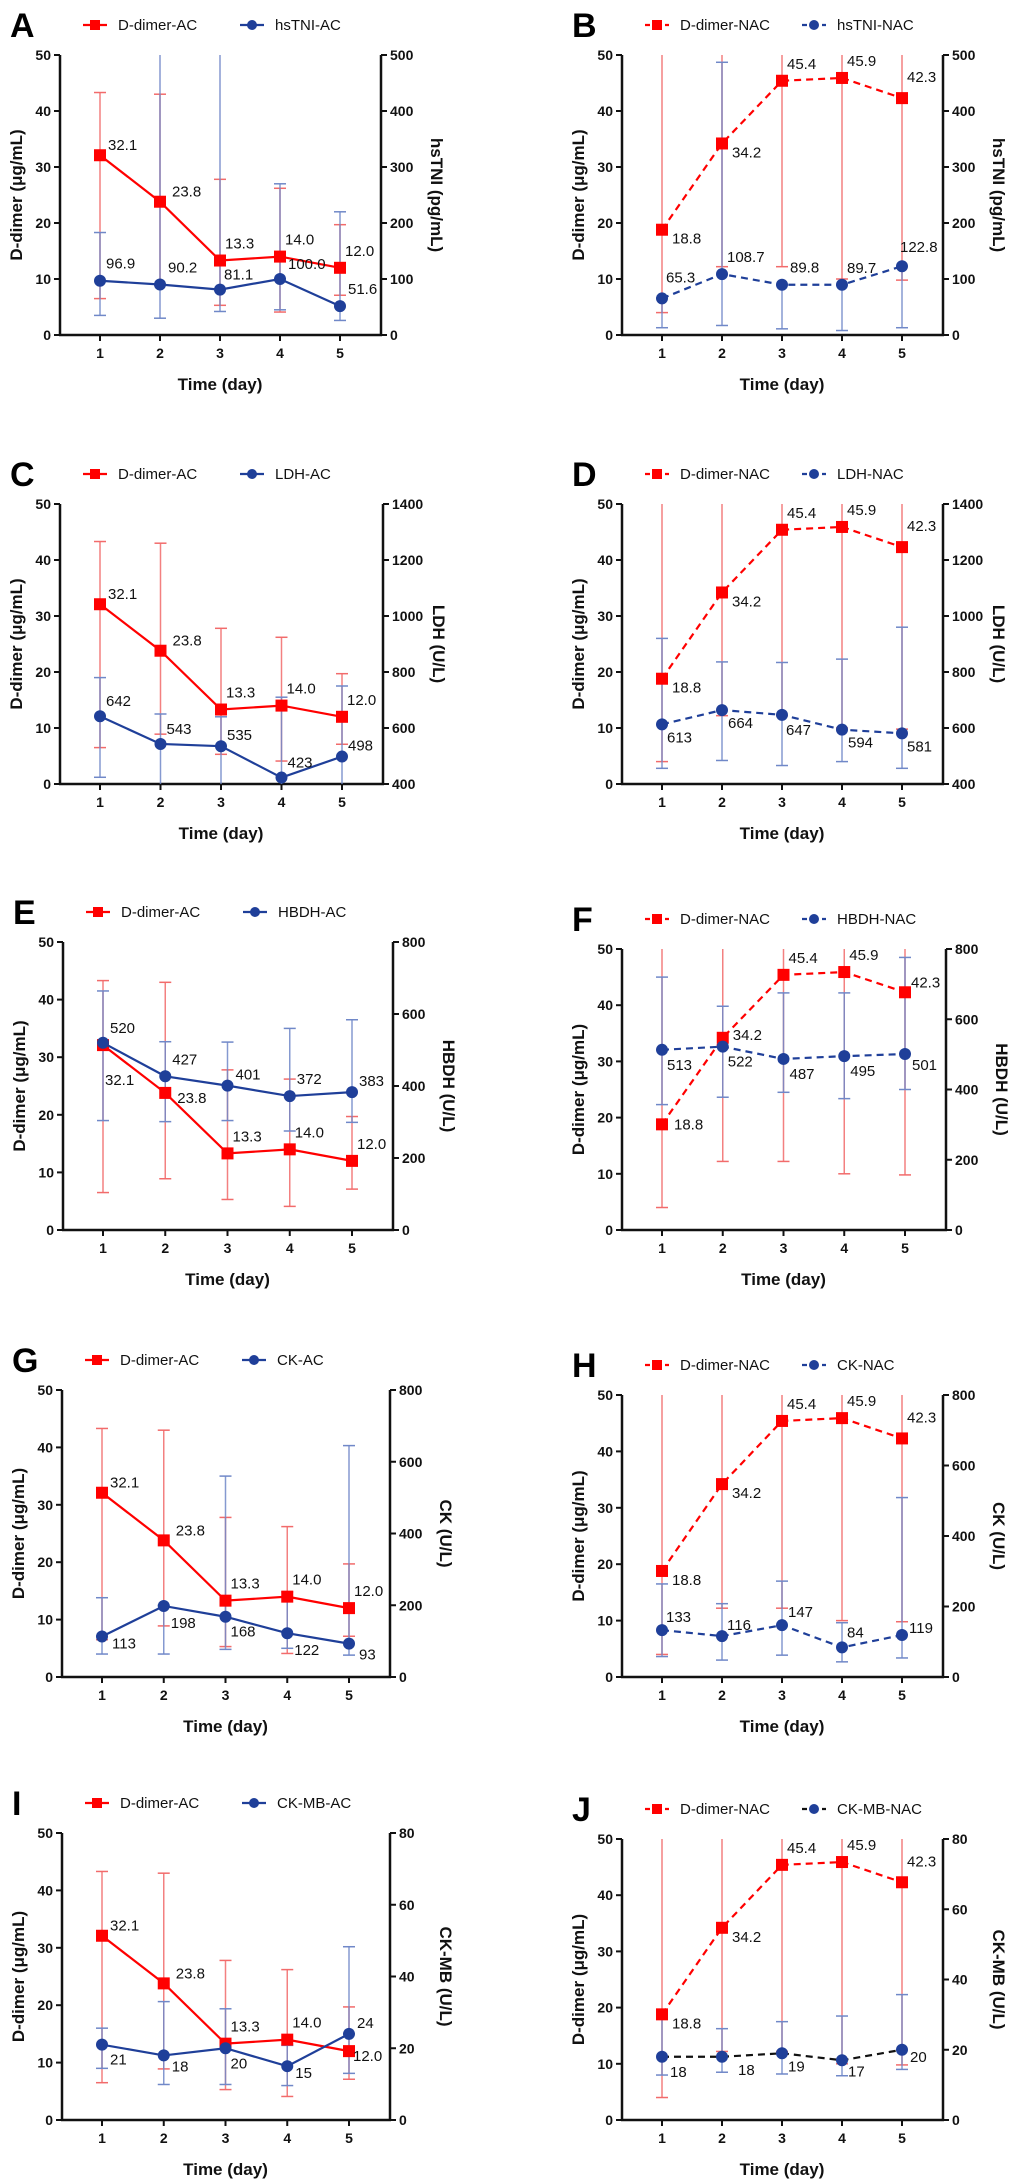 This screenshot has height=2184, width=1020. Describe the element at coordinates (740, 1062) in the screenshot. I see `data-label: 522` at that location.